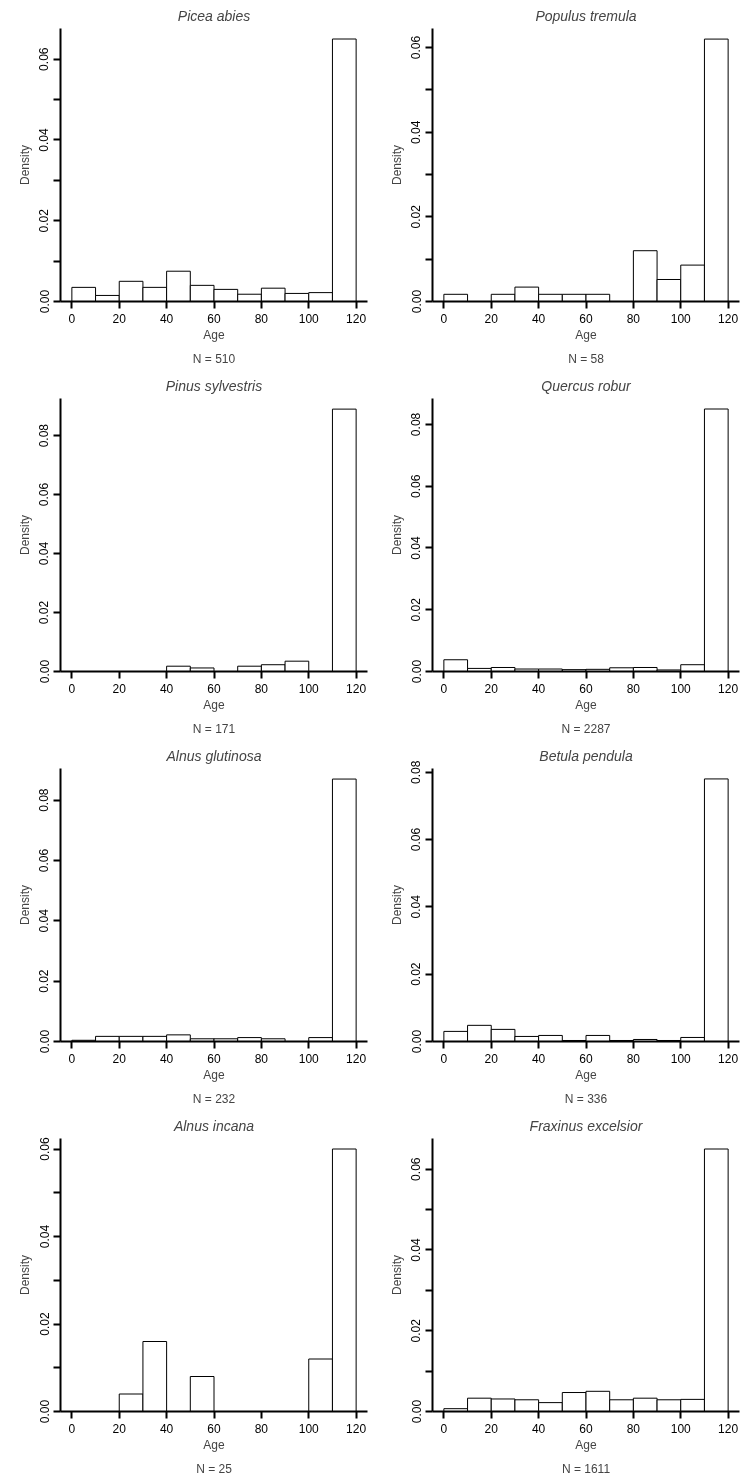 Image resolution: width=745 pixels, height=1481 pixels. Describe the element at coordinates (586, 1468) in the screenshot. I see `text: N = 1611` at that location.